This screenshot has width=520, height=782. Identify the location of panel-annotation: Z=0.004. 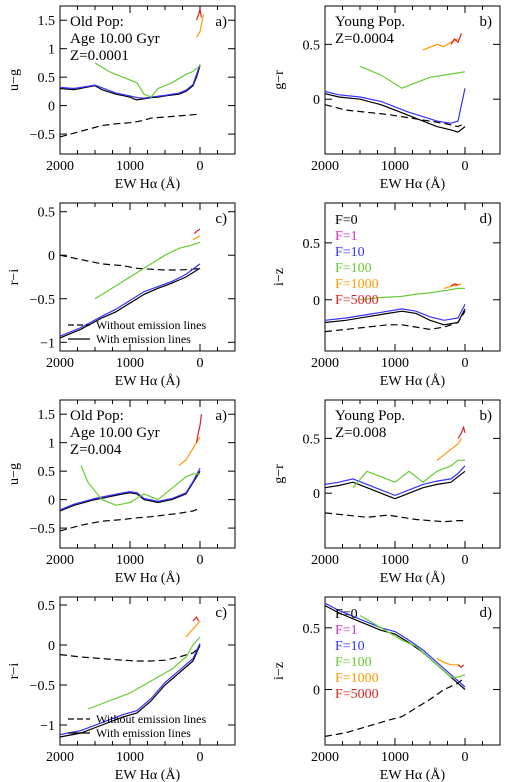
(96, 450).